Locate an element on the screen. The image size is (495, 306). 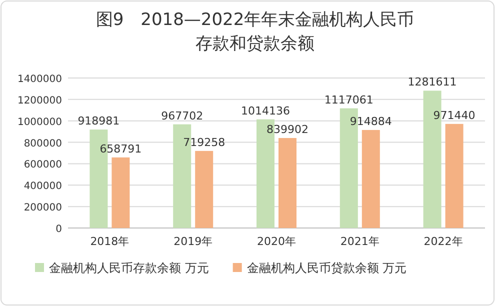
y-tick-label: 1000000 is located at coordinates (39, 122).